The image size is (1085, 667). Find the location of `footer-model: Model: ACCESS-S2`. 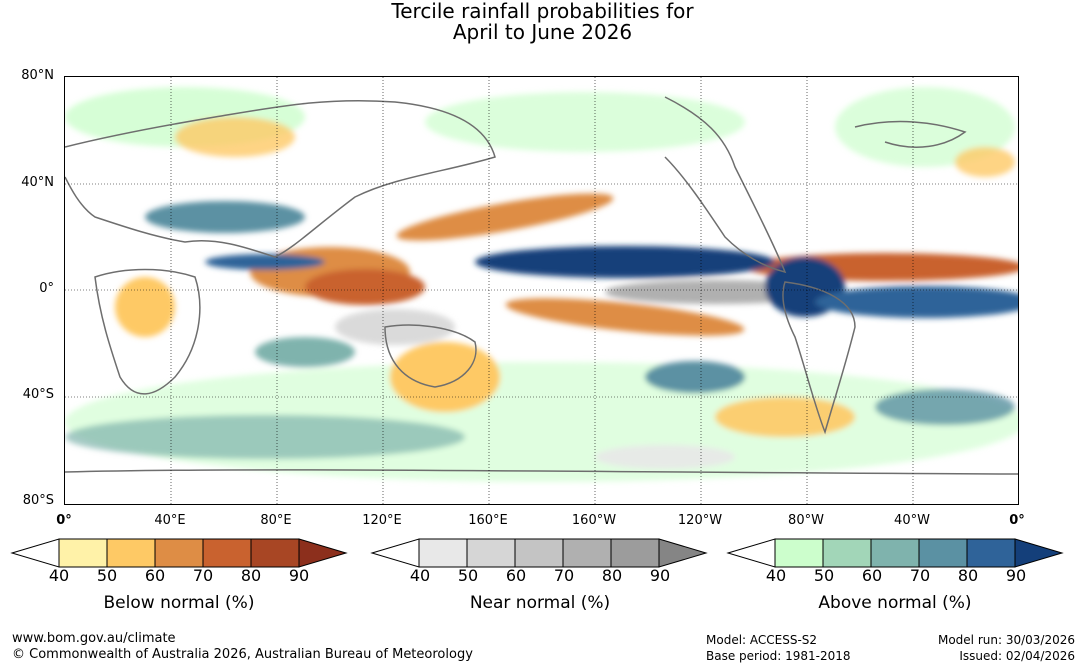

footer-model: Model: ACCESS-S2 is located at coordinates (762, 640).